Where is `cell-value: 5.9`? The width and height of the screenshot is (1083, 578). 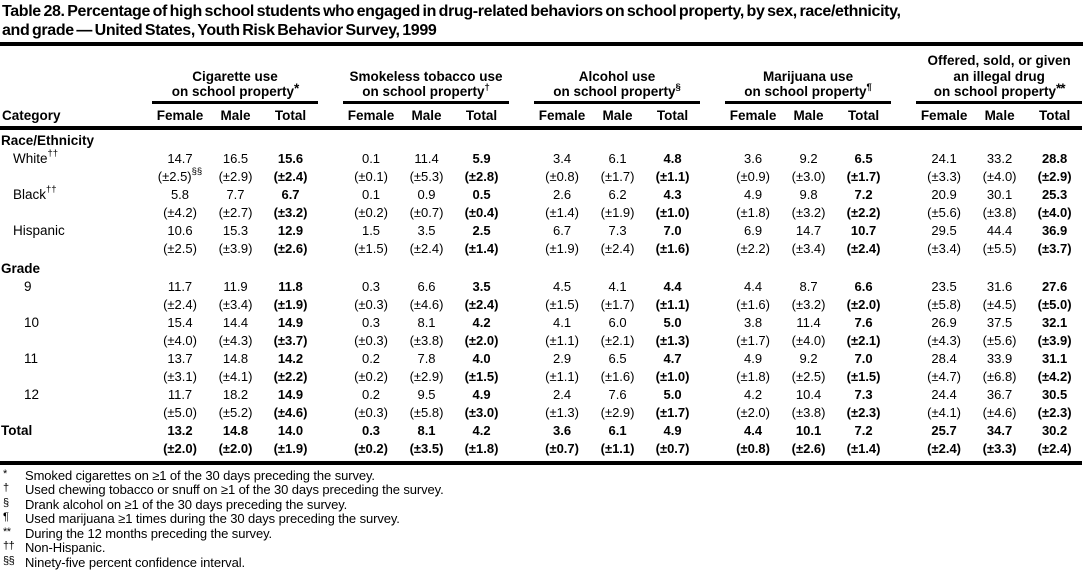
cell-value: 5.9 is located at coordinates (481, 159).